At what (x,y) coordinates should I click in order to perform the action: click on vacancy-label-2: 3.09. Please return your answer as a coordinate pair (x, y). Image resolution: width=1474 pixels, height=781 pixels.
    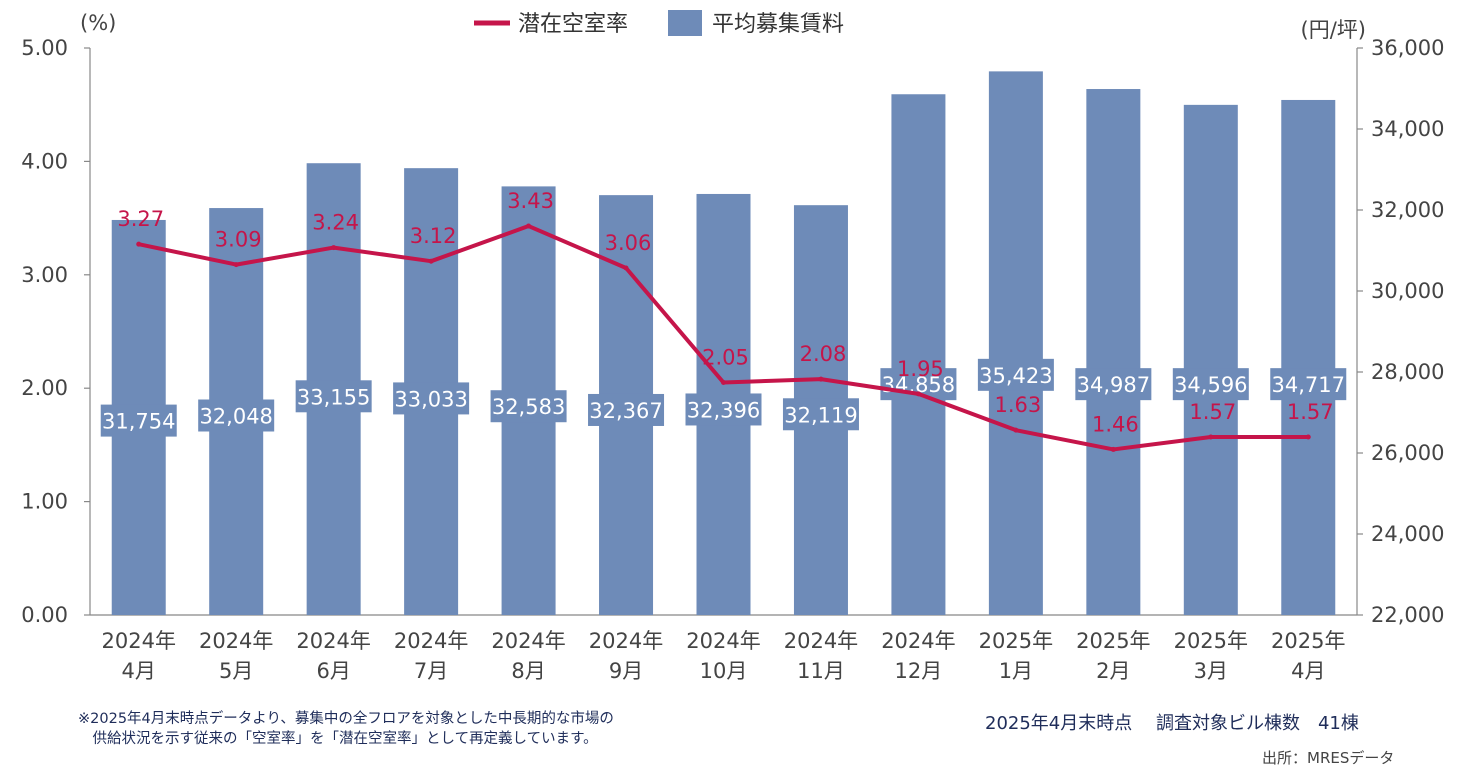
    Looking at the image, I should click on (238, 240).